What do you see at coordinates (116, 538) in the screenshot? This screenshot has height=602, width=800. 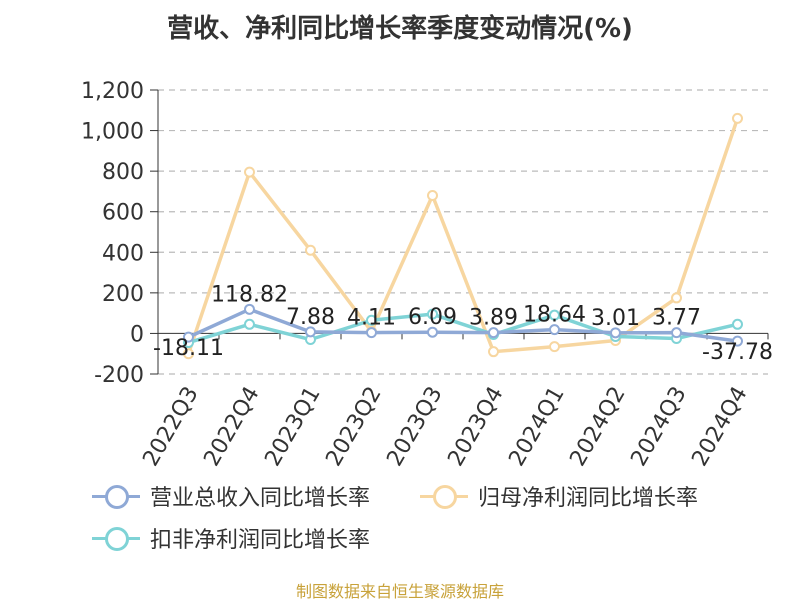 I see `legend-swatch-deducted-profit` at bounding box center [116, 538].